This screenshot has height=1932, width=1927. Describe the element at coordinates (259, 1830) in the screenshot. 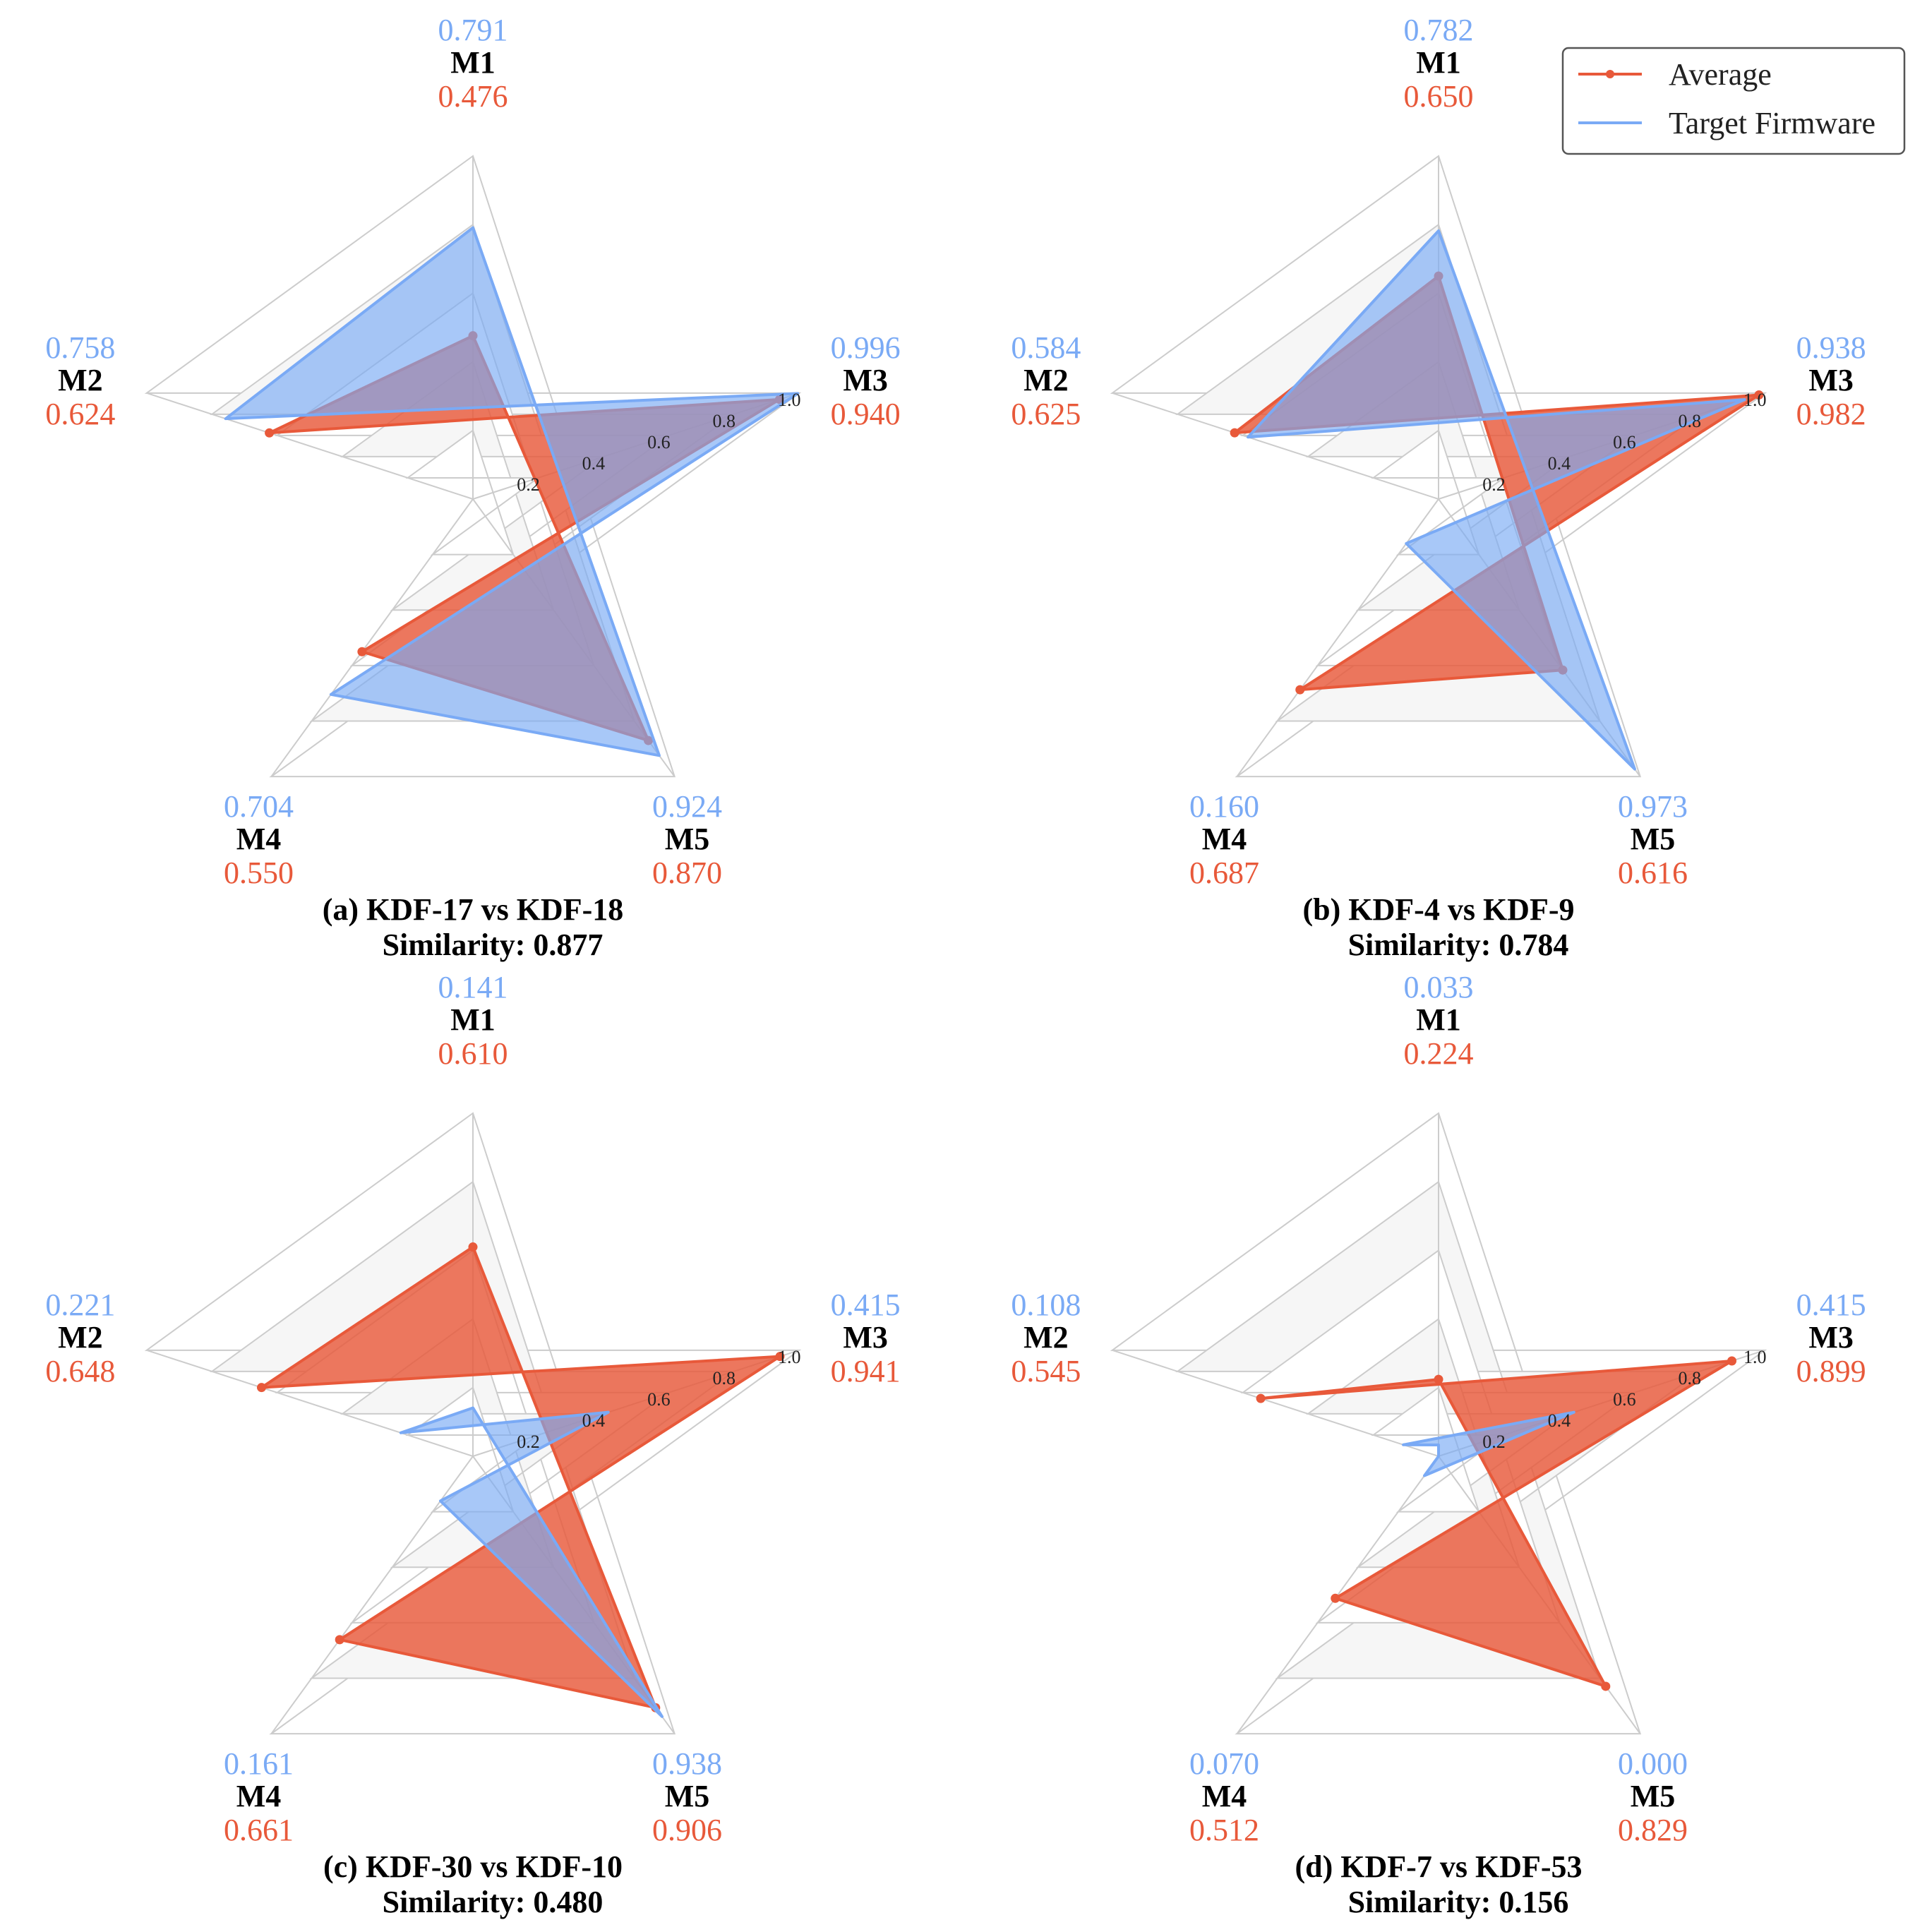

I see `average-value-label: 0.661` at that location.